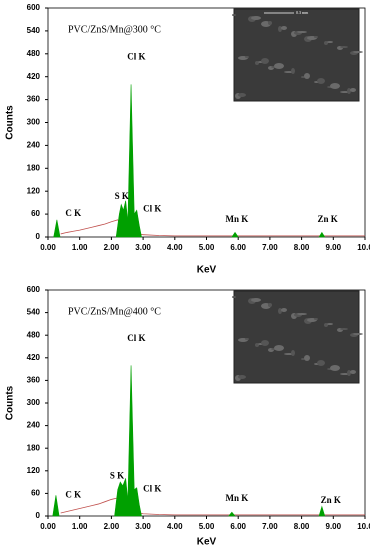  Describe the element at coordinates (34, 402) in the screenshot. I see `y-tick-label: 300` at that location.